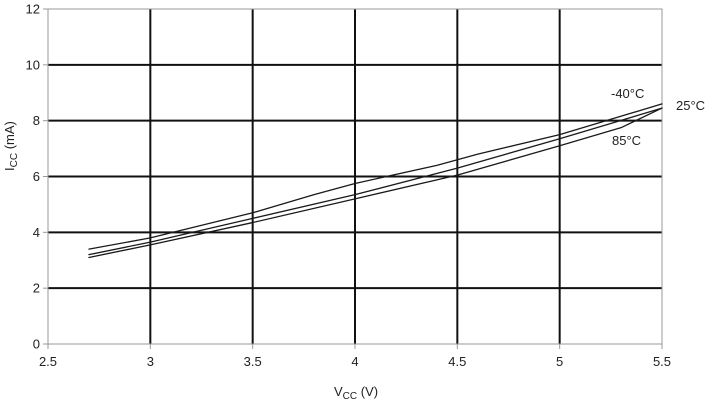 This screenshot has width=711, height=402. Describe the element at coordinates (36, 288) in the screenshot. I see `y-tick-label: 2` at that location.